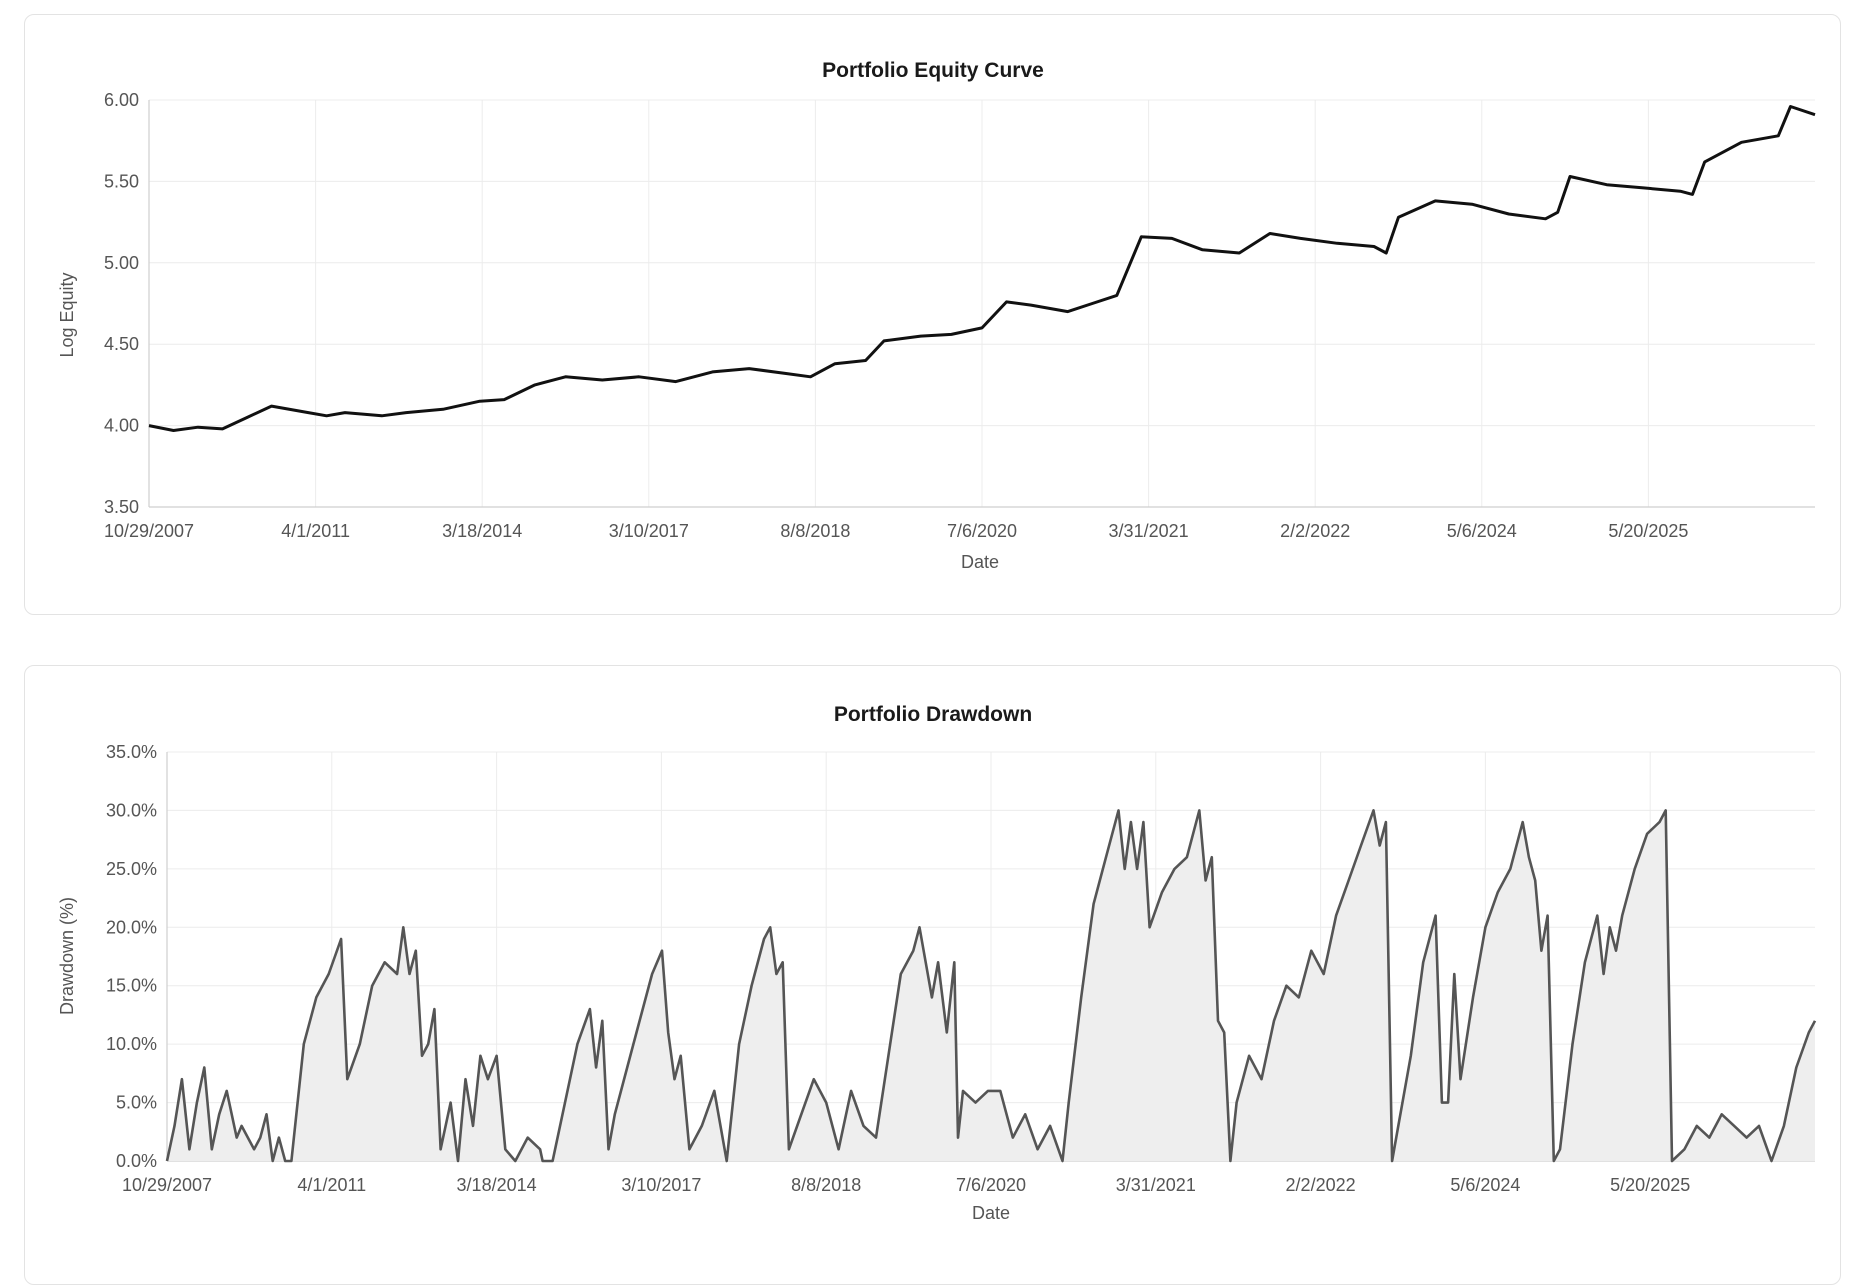 This screenshot has width=1860, height=1286. What do you see at coordinates (131, 956) in the screenshot?
I see `y-tick-labels: 0.0% 5.0% 10.0% 15.0% 20.0% 25.0% 30.0% 35.0%` at bounding box center [131, 956].